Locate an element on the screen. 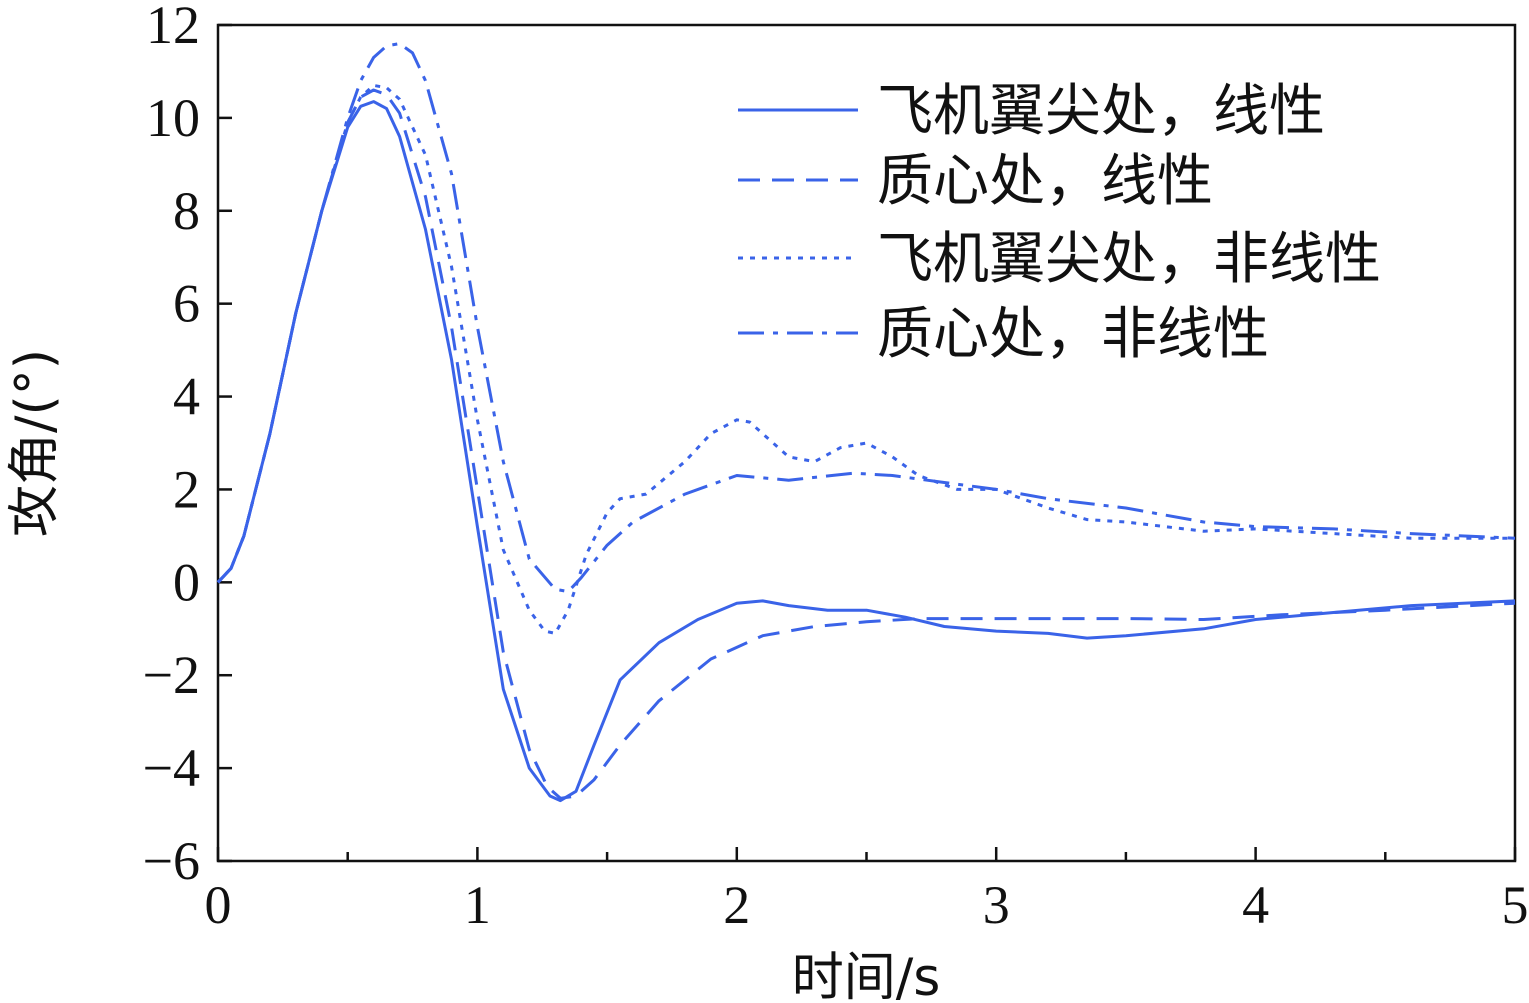 Image resolution: width=1529 pixels, height=1003 pixels. legend-label-1: 飞机翼尖处，线性 is located at coordinates (1101, 111).